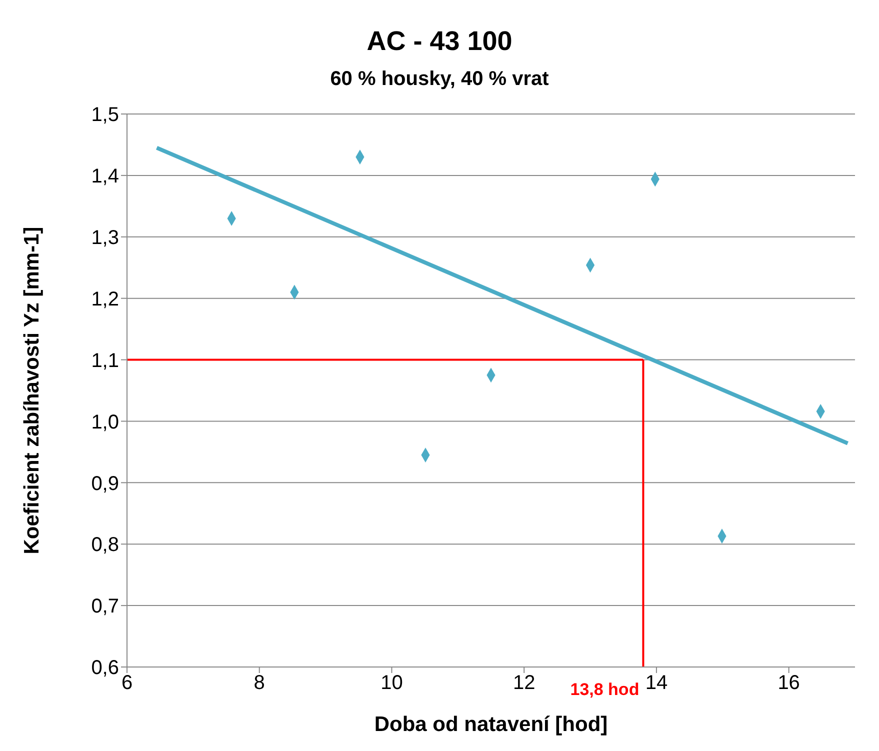 The width and height of the screenshot is (879, 751). What do you see at coordinates (105, 483) in the screenshot?
I see `y-tick-label: 0,9` at bounding box center [105, 483].